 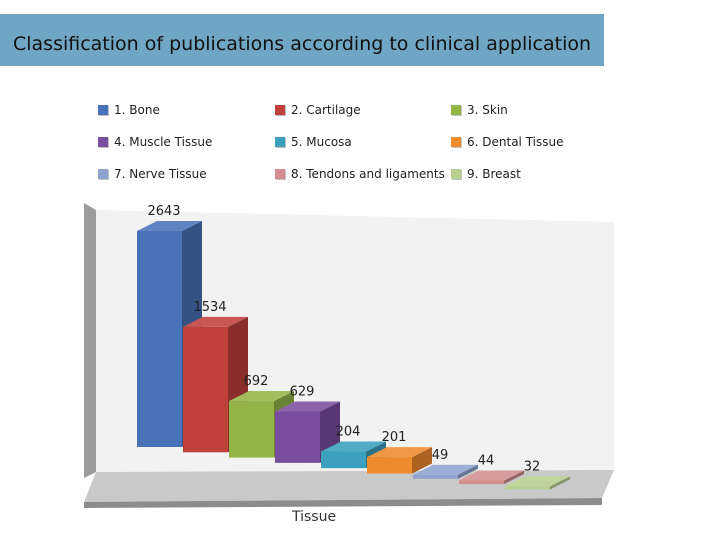 I want to click on legend-item: 3. Skin, so click(x=479, y=110).